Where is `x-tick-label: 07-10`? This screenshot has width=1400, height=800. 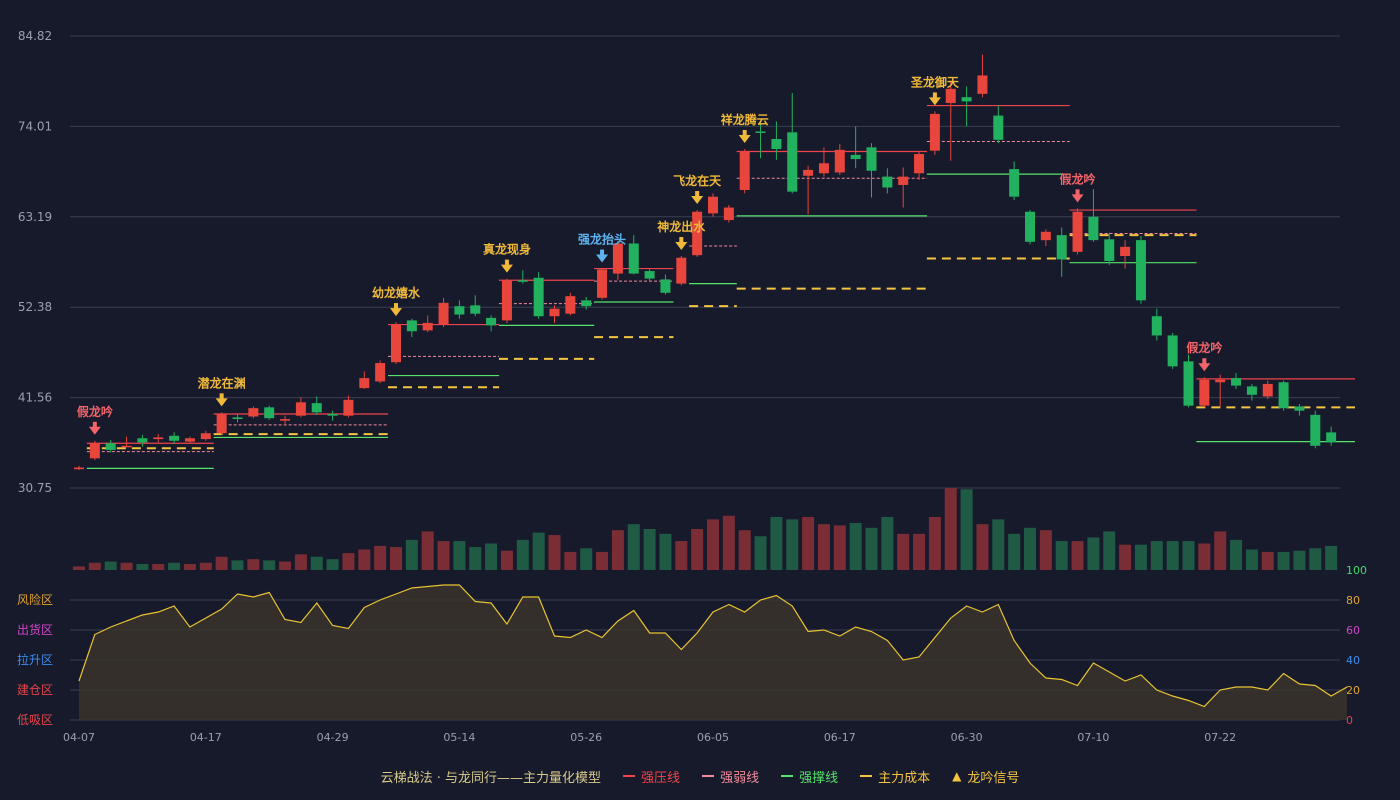
x-tick-label: 07-10 is located at coordinates (1093, 737).